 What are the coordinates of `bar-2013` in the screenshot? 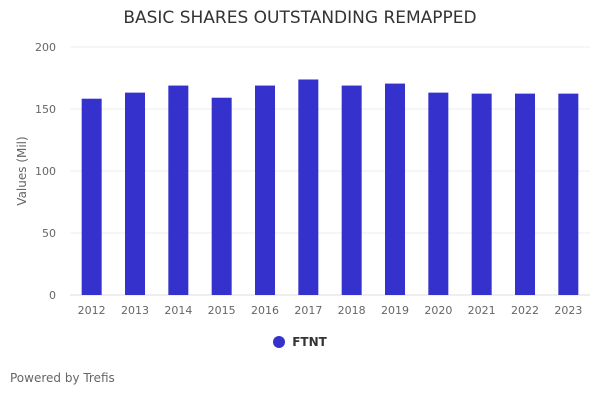 It's located at (135, 193).